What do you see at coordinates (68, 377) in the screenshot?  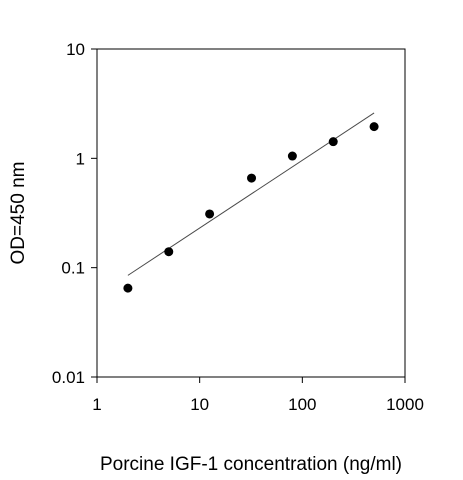 I see `y-tick-label: 0.01` at bounding box center [68, 377].